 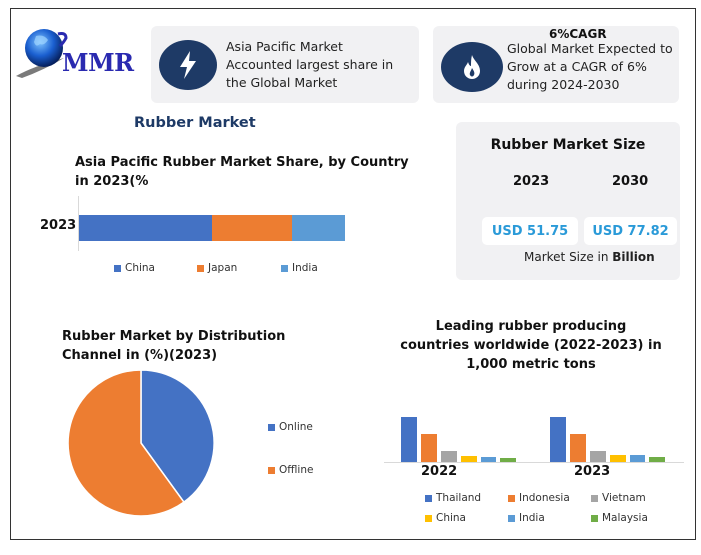 What do you see at coordinates (429, 448) in the screenshot?
I see `bar-2022-indonesia` at bounding box center [429, 448].